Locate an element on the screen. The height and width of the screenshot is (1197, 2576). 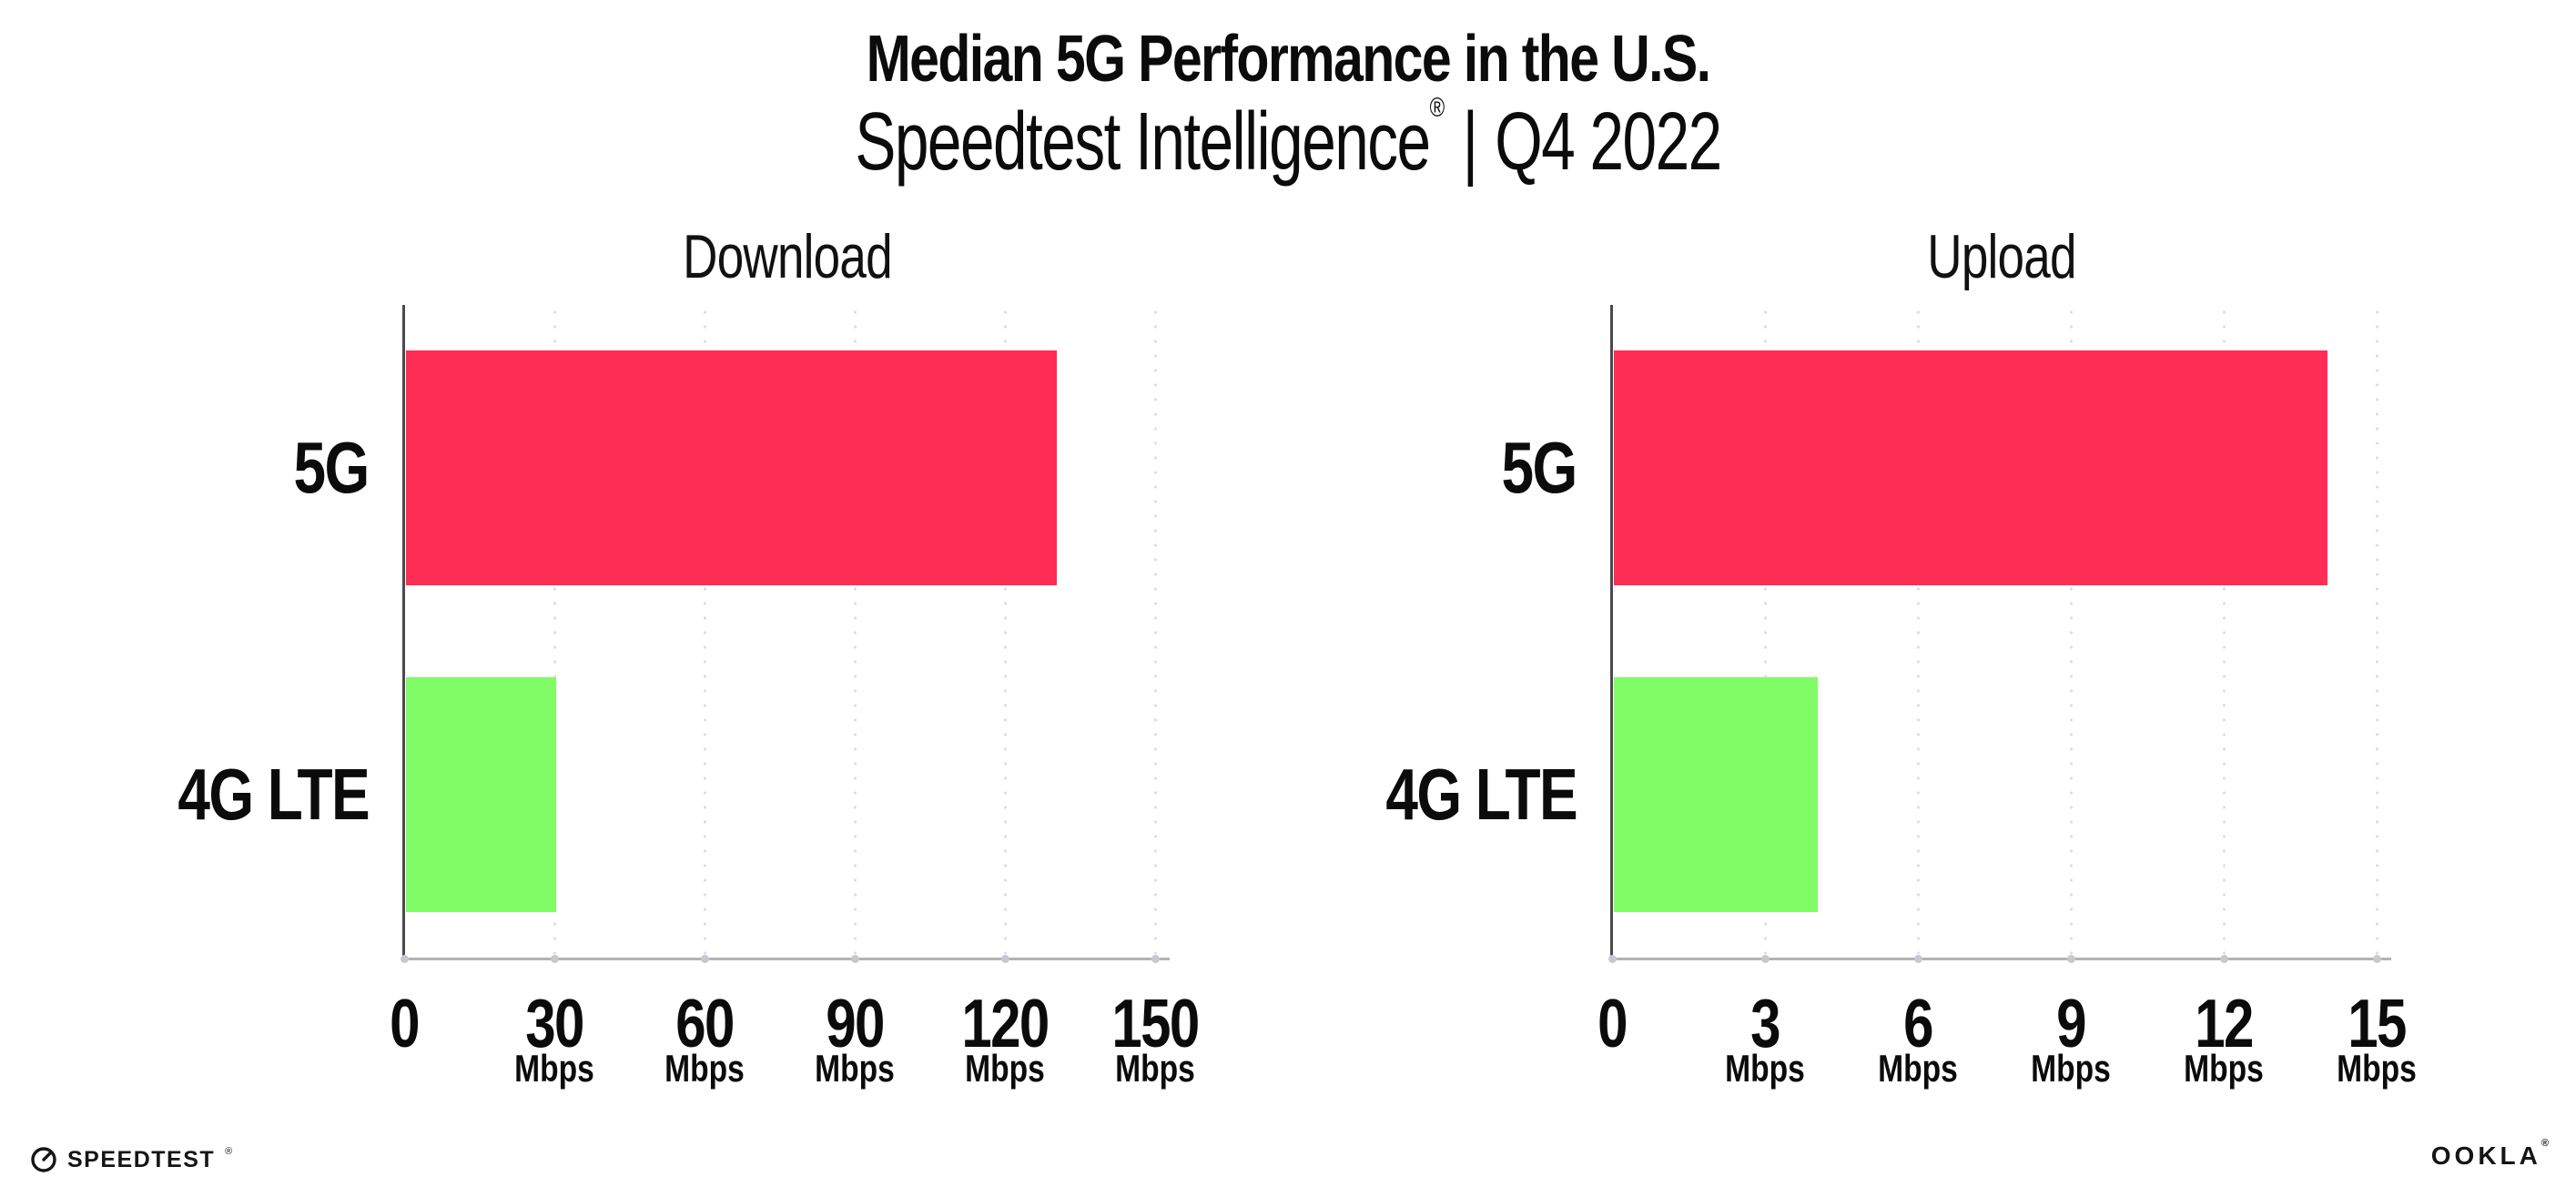
gridline-12-mbps is located at coordinates (2224, 632).